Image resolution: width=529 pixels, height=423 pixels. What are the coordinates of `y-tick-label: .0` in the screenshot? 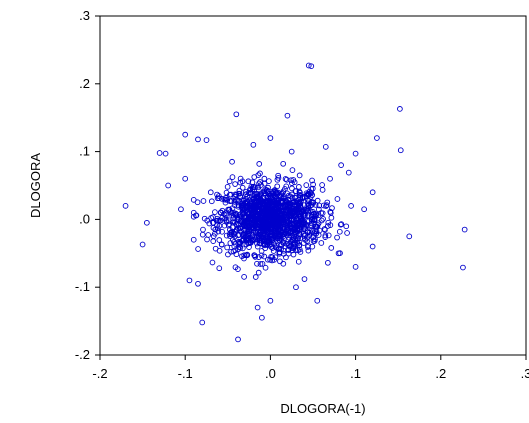 It's located at (84, 218).